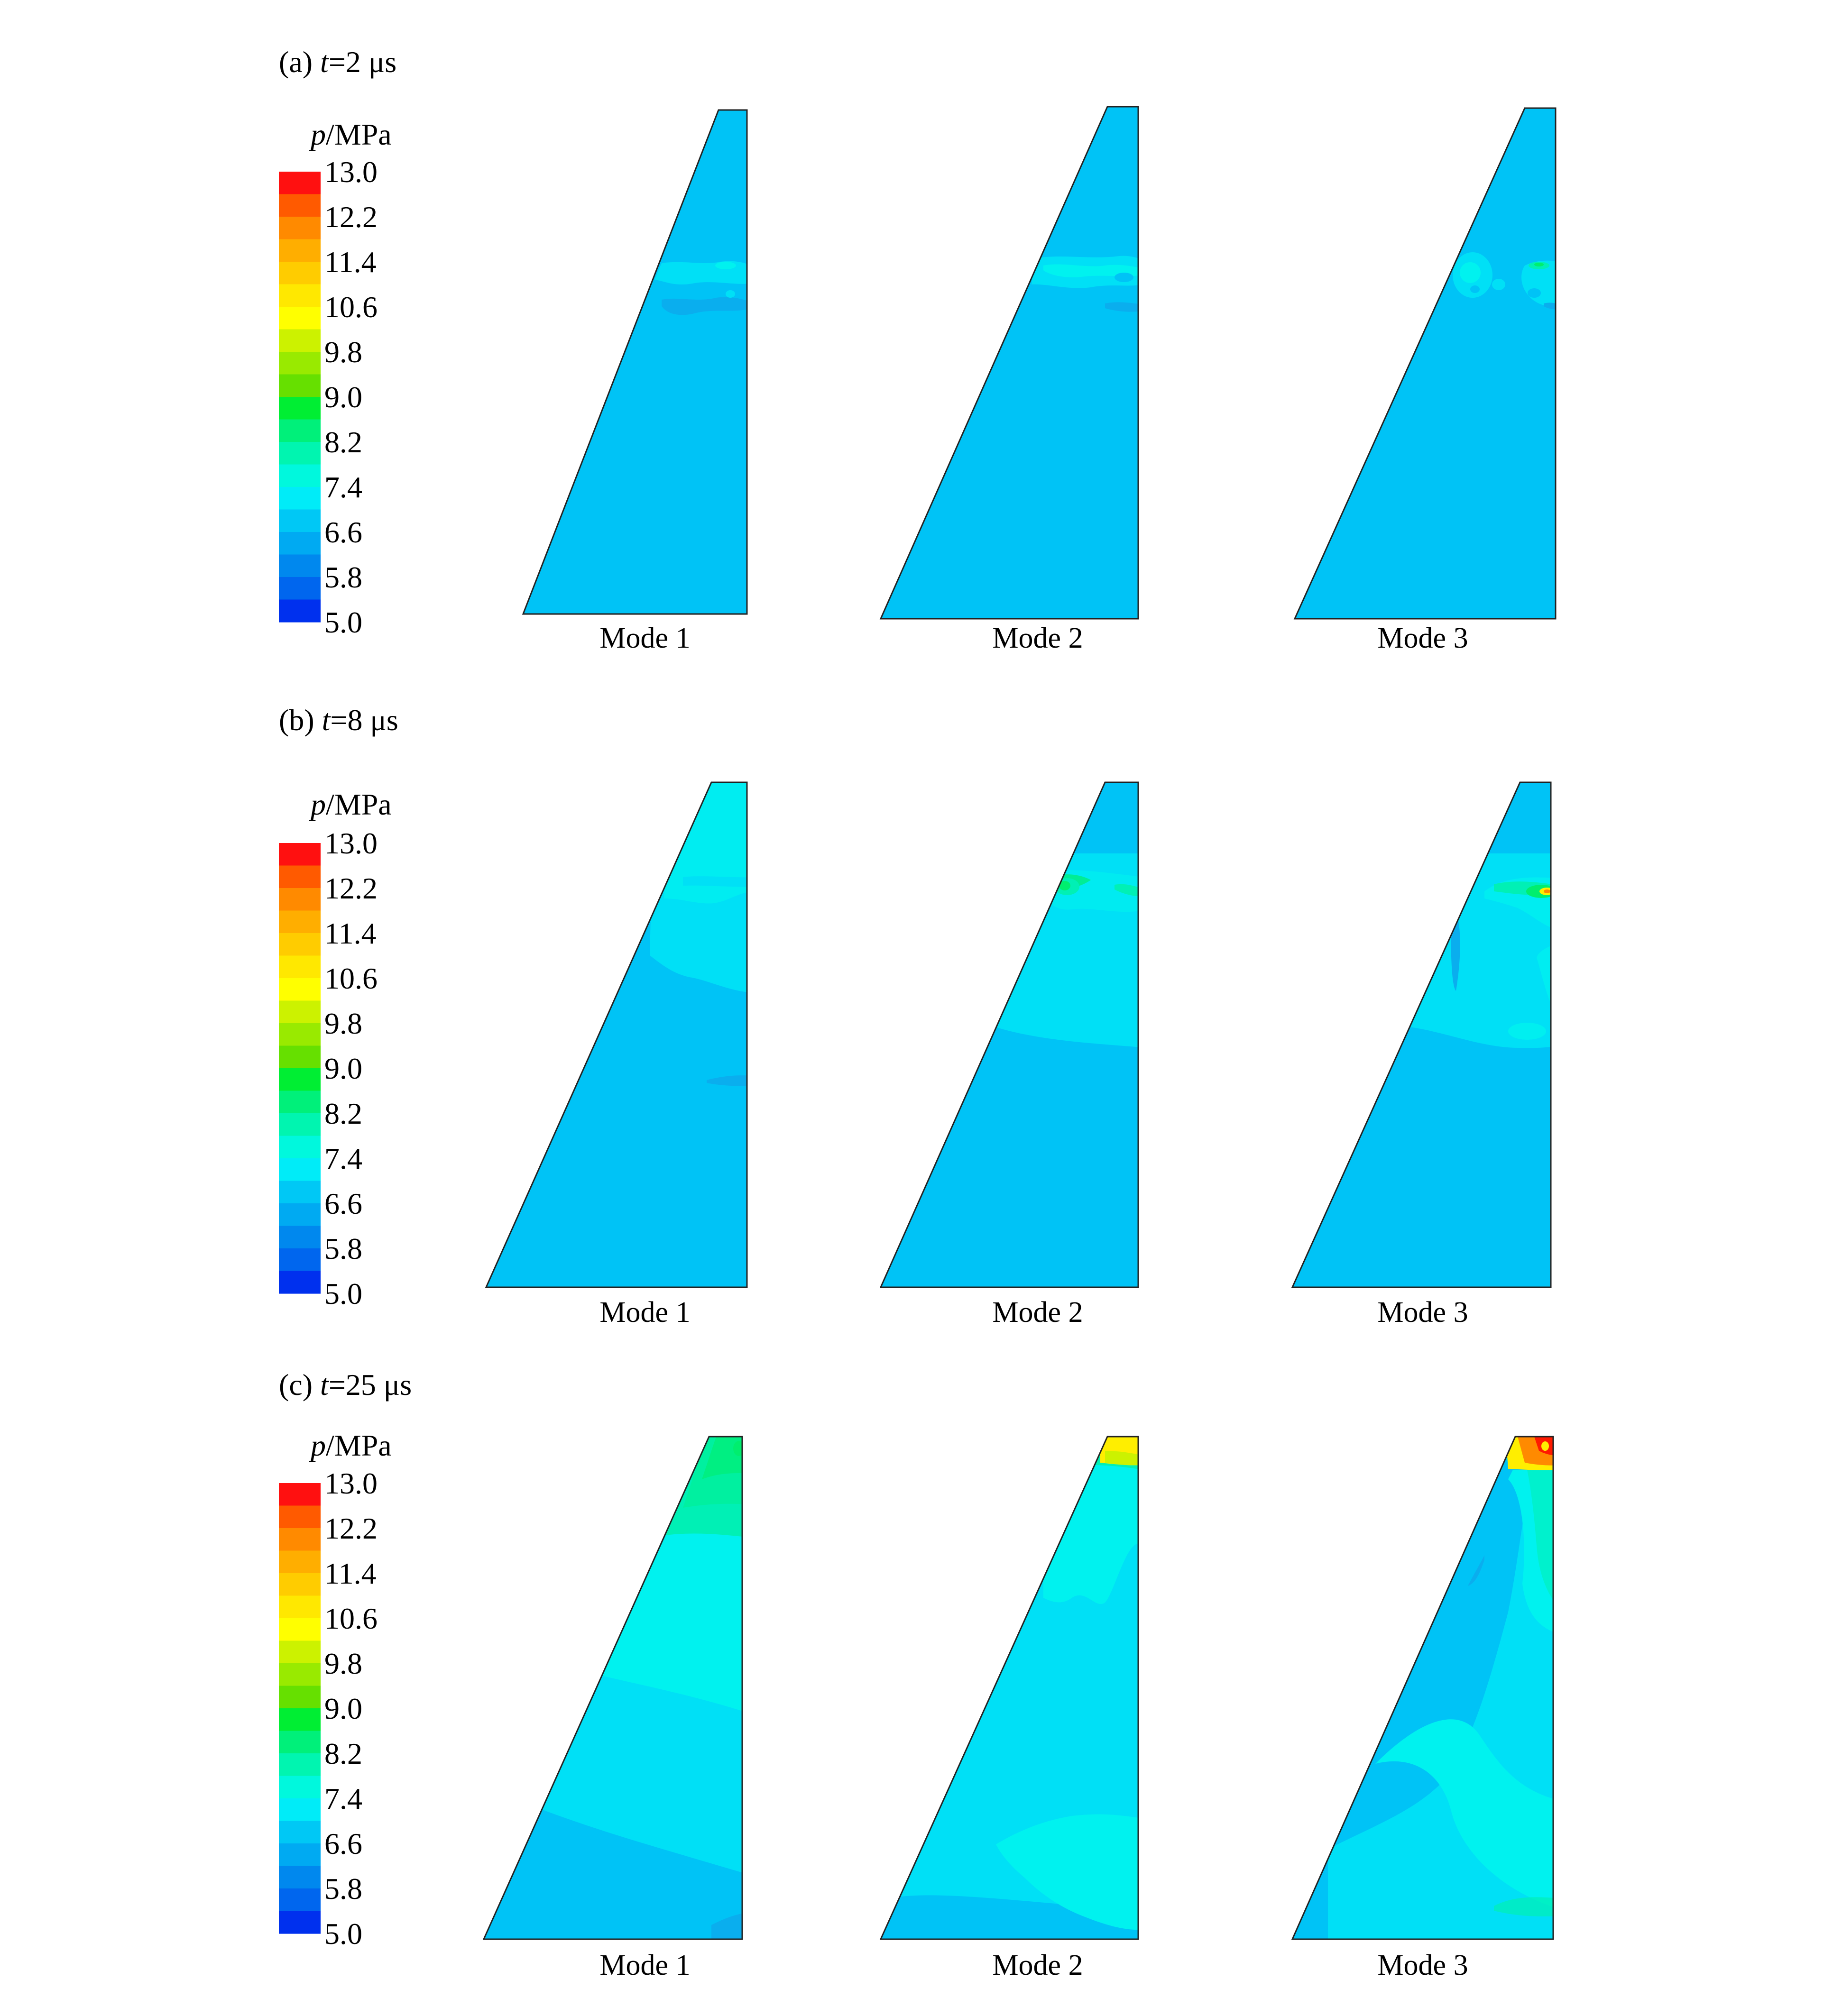  Describe the element at coordinates (338, 720) in the screenshot. I see `panel-b-title: (b) t=8 μs` at that location.